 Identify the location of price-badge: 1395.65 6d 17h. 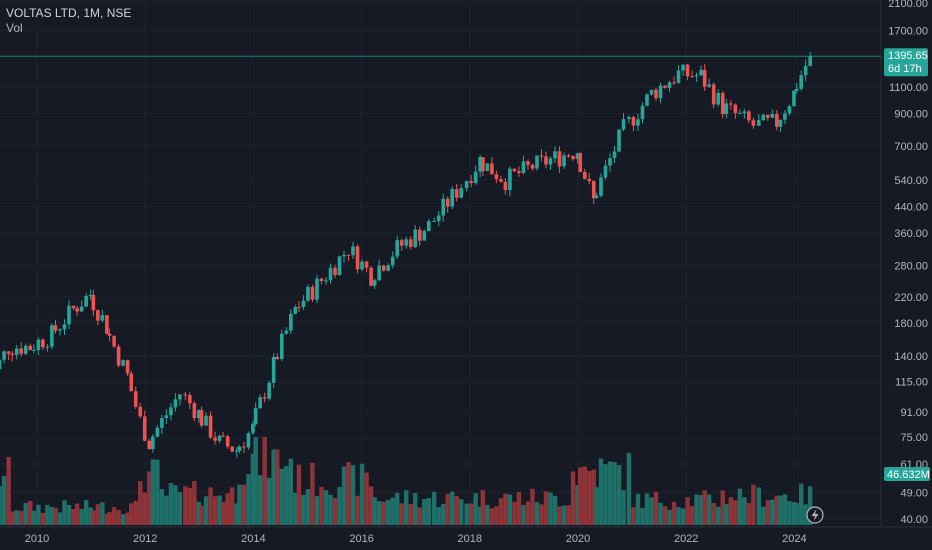
(906, 62).